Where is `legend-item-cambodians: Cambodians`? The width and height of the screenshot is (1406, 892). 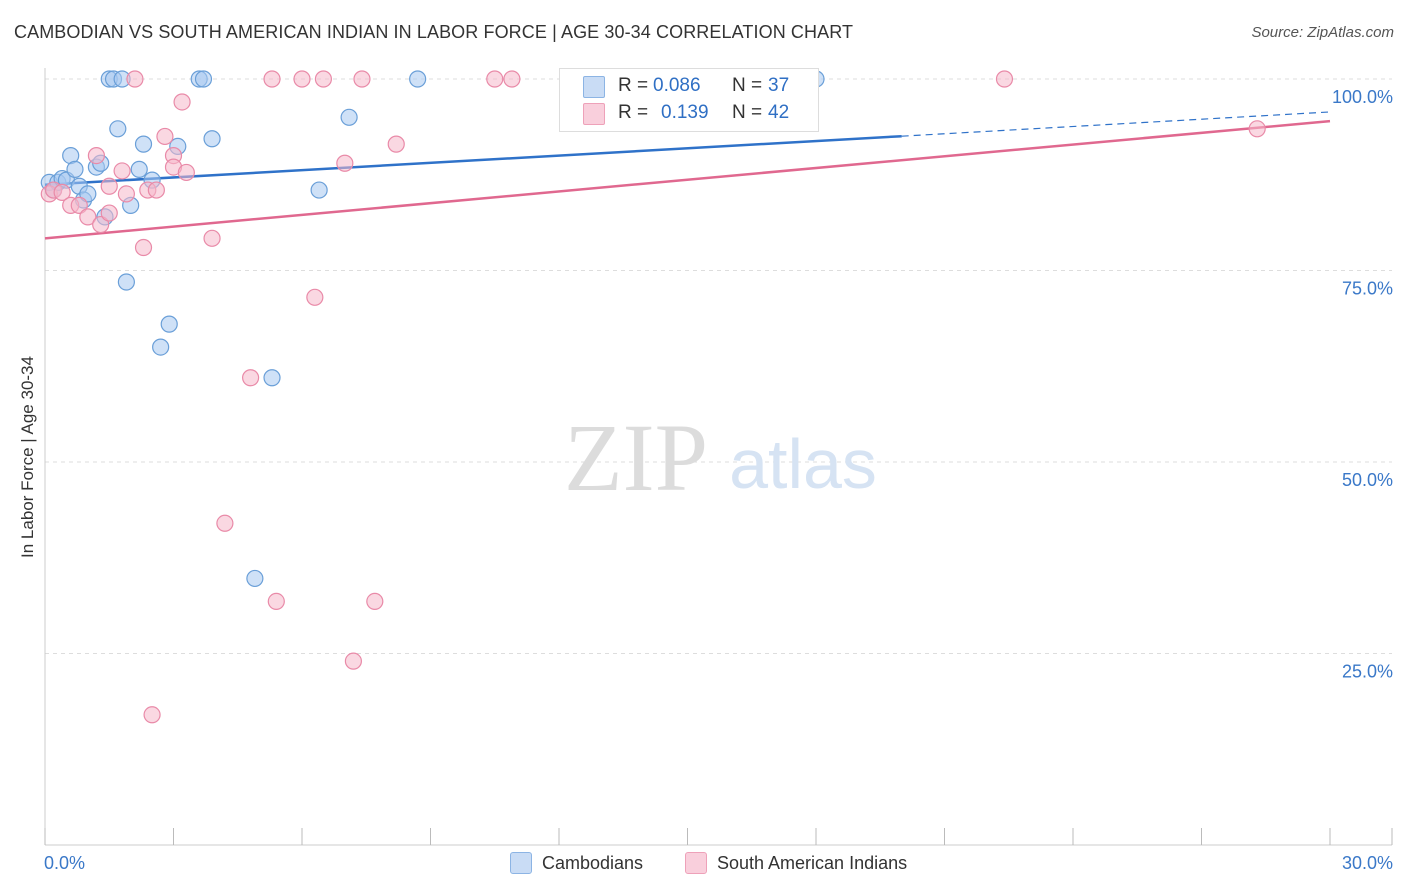
legend-item-cambodians: Cambodians is located at coordinates (576, 863).